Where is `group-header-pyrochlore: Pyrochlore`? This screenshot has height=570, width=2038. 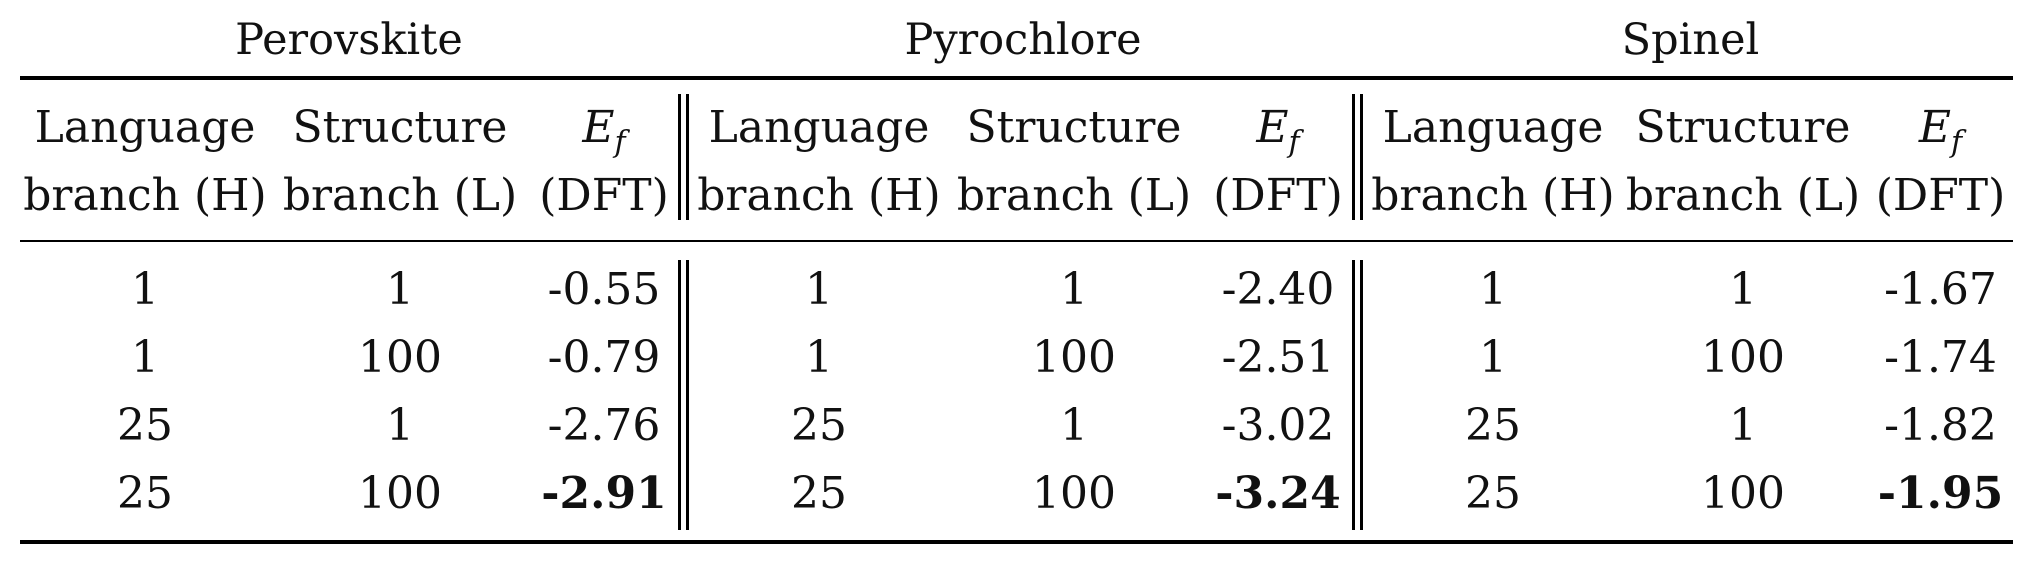
group-header-pyrochlore: Pyrochlore is located at coordinates (1023, 40).